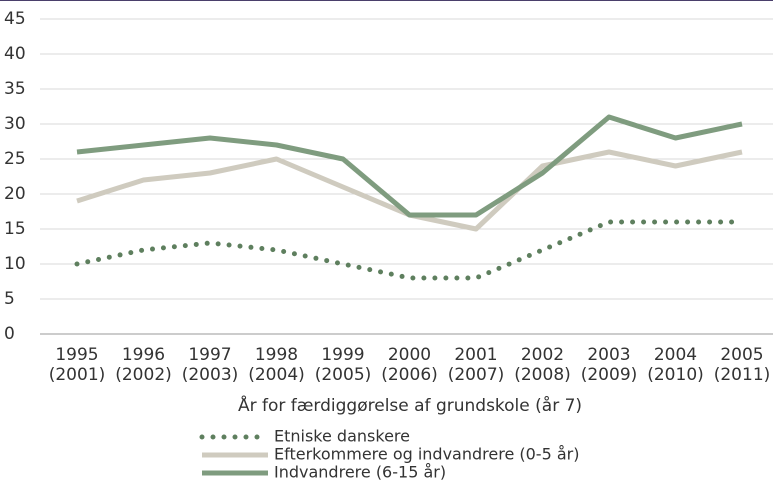 This screenshot has width=773, height=484. Describe the element at coordinates (210, 365) in the screenshot. I see `x-tick-label: 1997 (2003)` at that location.